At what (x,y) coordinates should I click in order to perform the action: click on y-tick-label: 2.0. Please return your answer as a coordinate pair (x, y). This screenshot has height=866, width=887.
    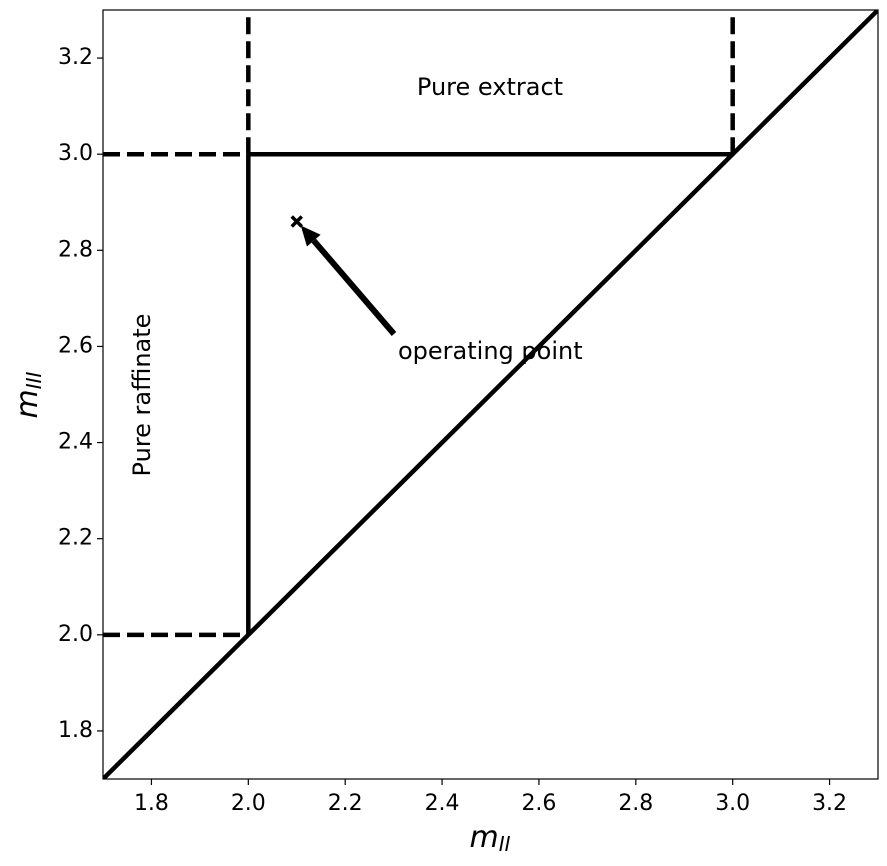
    Looking at the image, I should click on (75, 634).